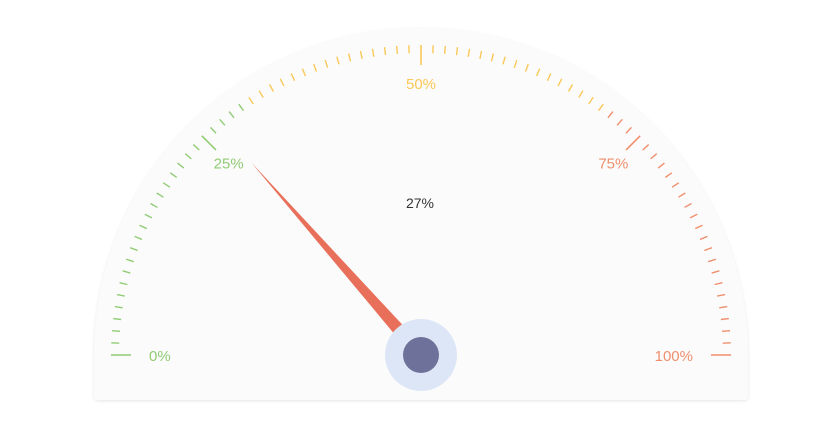  I want to click on gauge-hub, so click(421, 355).